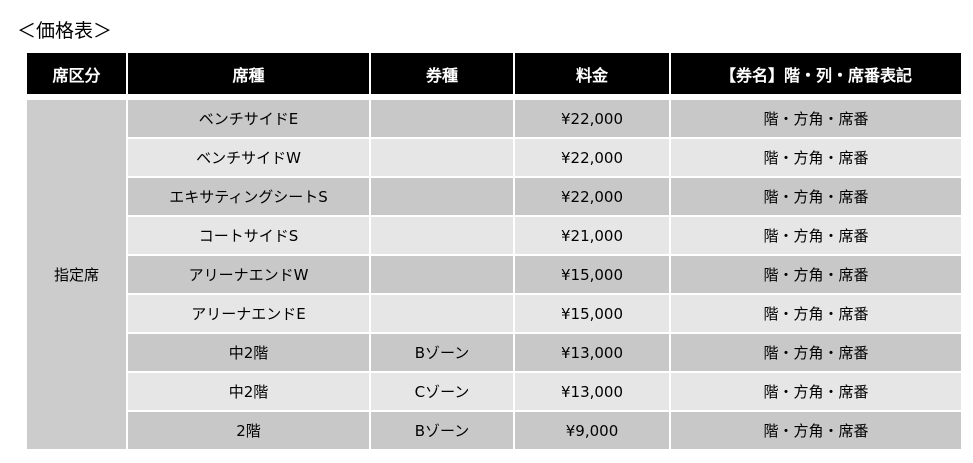 Image resolution: width=973 pixels, height=463 pixels. I want to click on cell-seat-type: アリーナエンドW, so click(248, 274).